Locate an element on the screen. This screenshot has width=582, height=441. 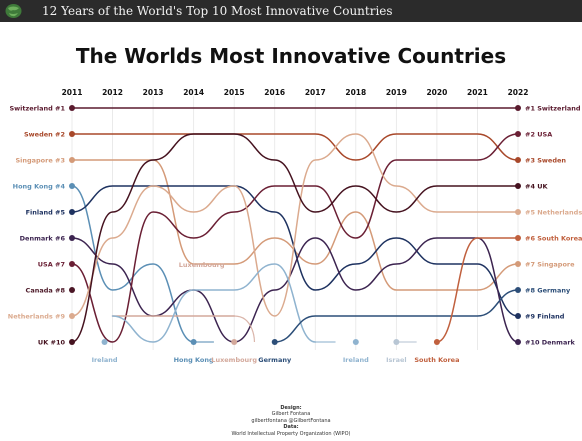
dot-end-sweden is located at coordinates (518, 160).